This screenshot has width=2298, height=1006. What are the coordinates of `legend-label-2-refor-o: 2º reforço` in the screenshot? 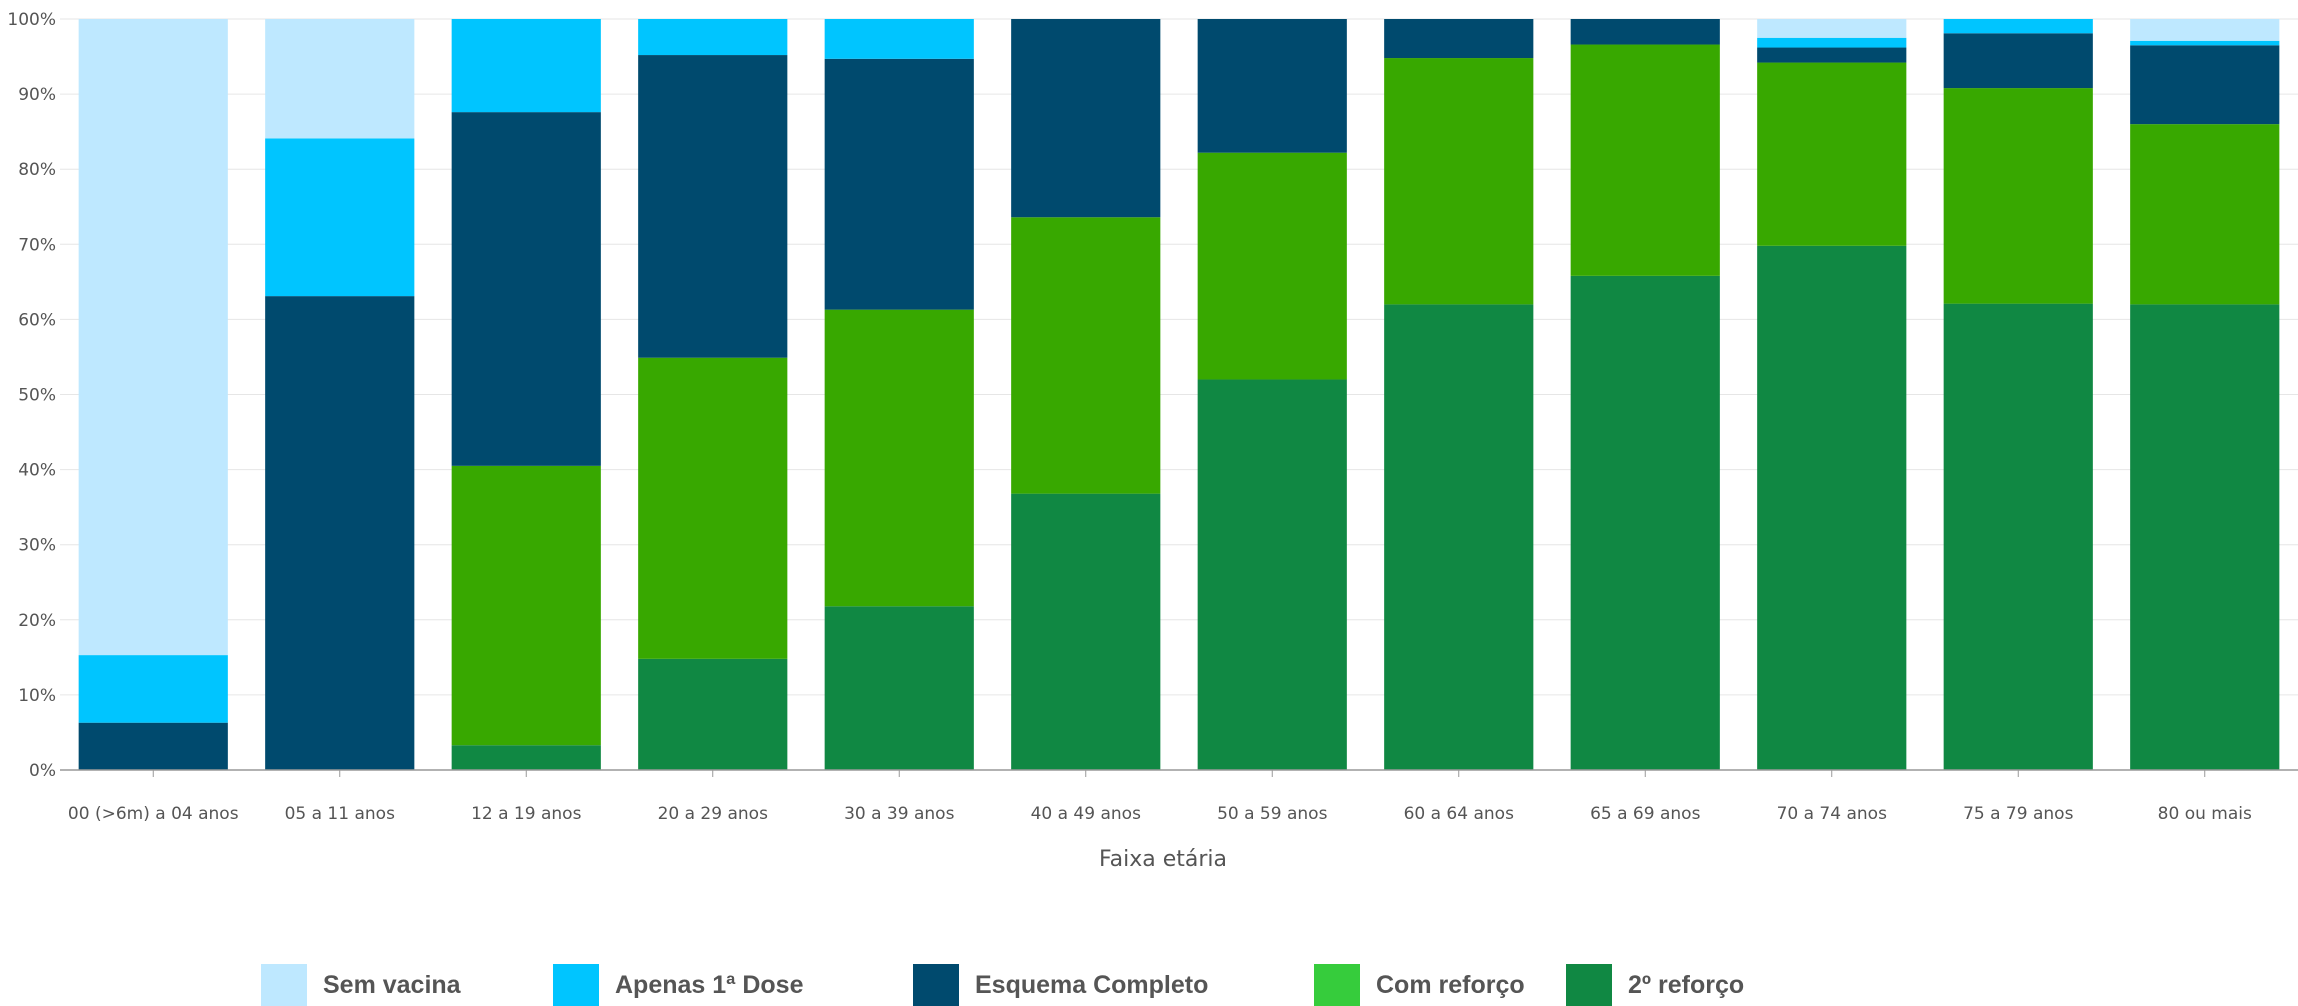 It's located at (1686, 985).